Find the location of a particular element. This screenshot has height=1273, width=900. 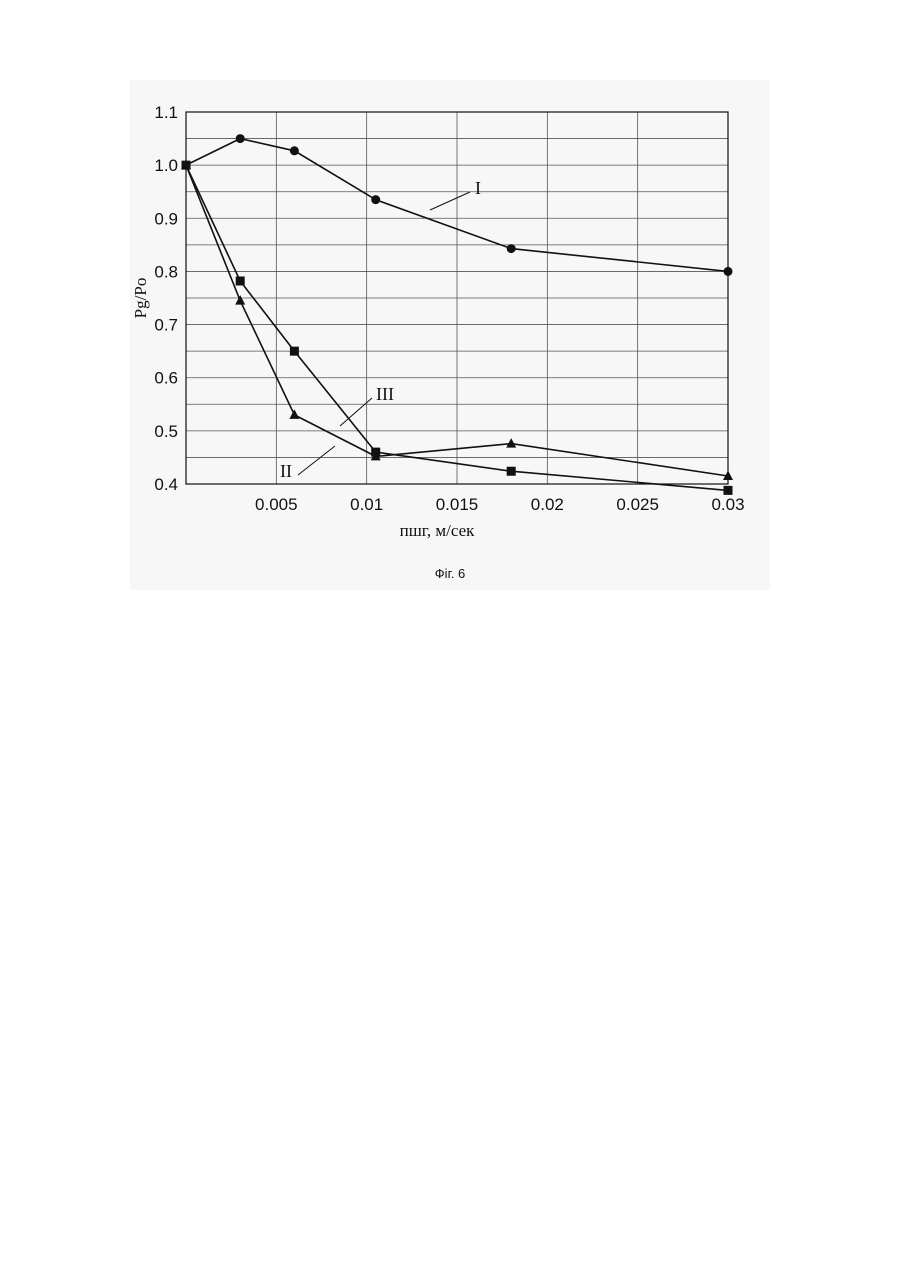

figure-caption: Фіг. 6 is located at coordinates (450, 573).